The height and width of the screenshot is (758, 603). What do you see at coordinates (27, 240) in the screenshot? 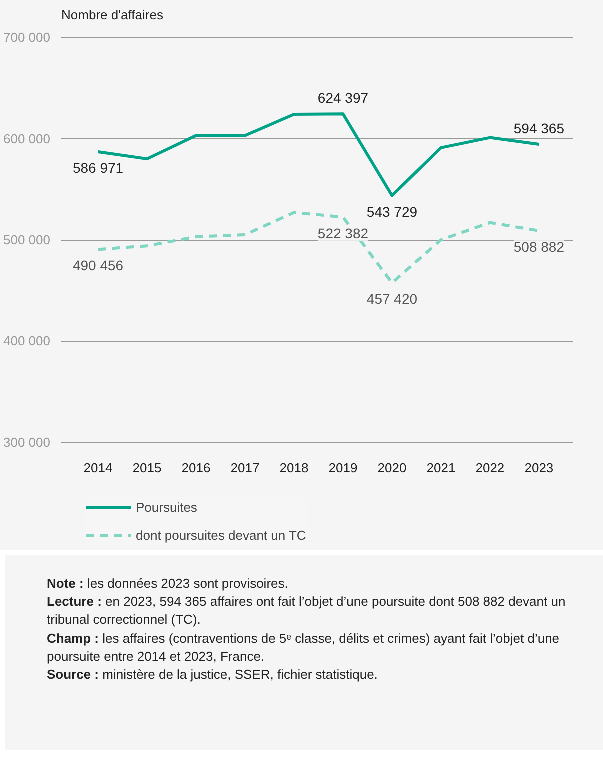
I see `y-tick-label: 500 000` at bounding box center [27, 240].